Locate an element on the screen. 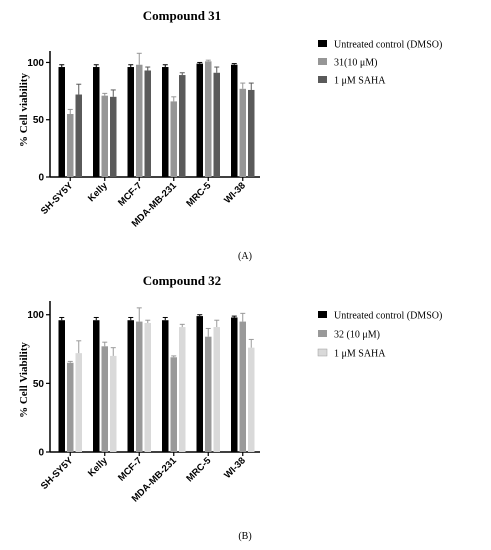 This screenshot has height=550, width=491. chart-title: Compound 32 is located at coordinates (182, 280).